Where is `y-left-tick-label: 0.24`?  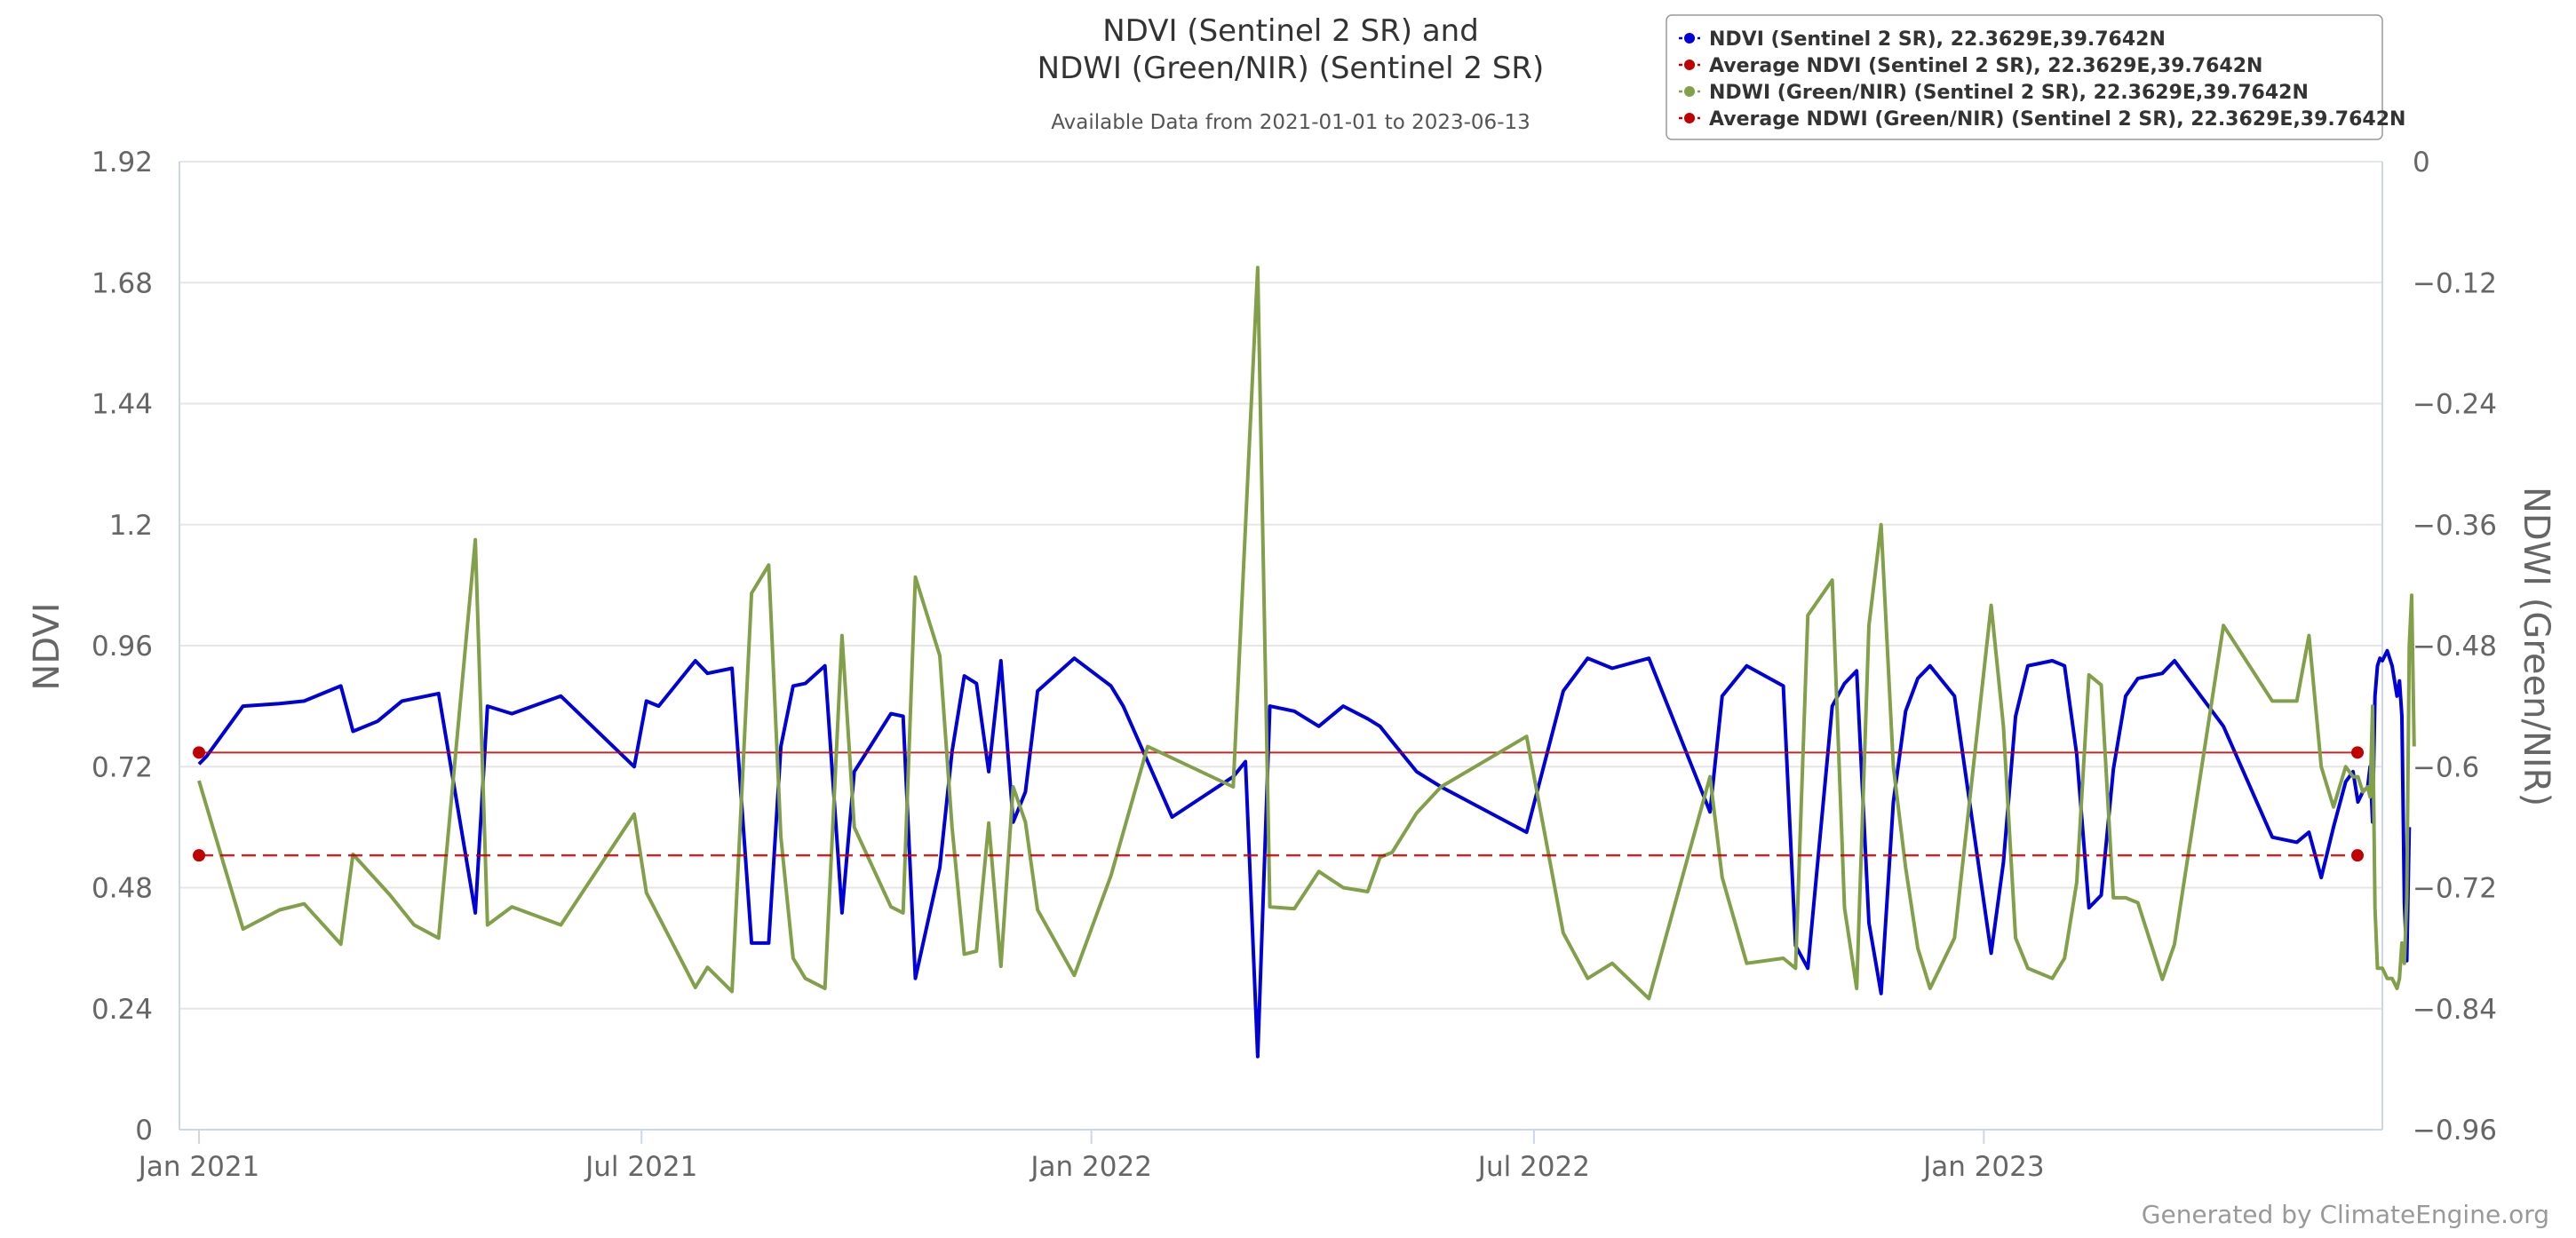 y-left-tick-label: 0.24 is located at coordinates (122, 1010).